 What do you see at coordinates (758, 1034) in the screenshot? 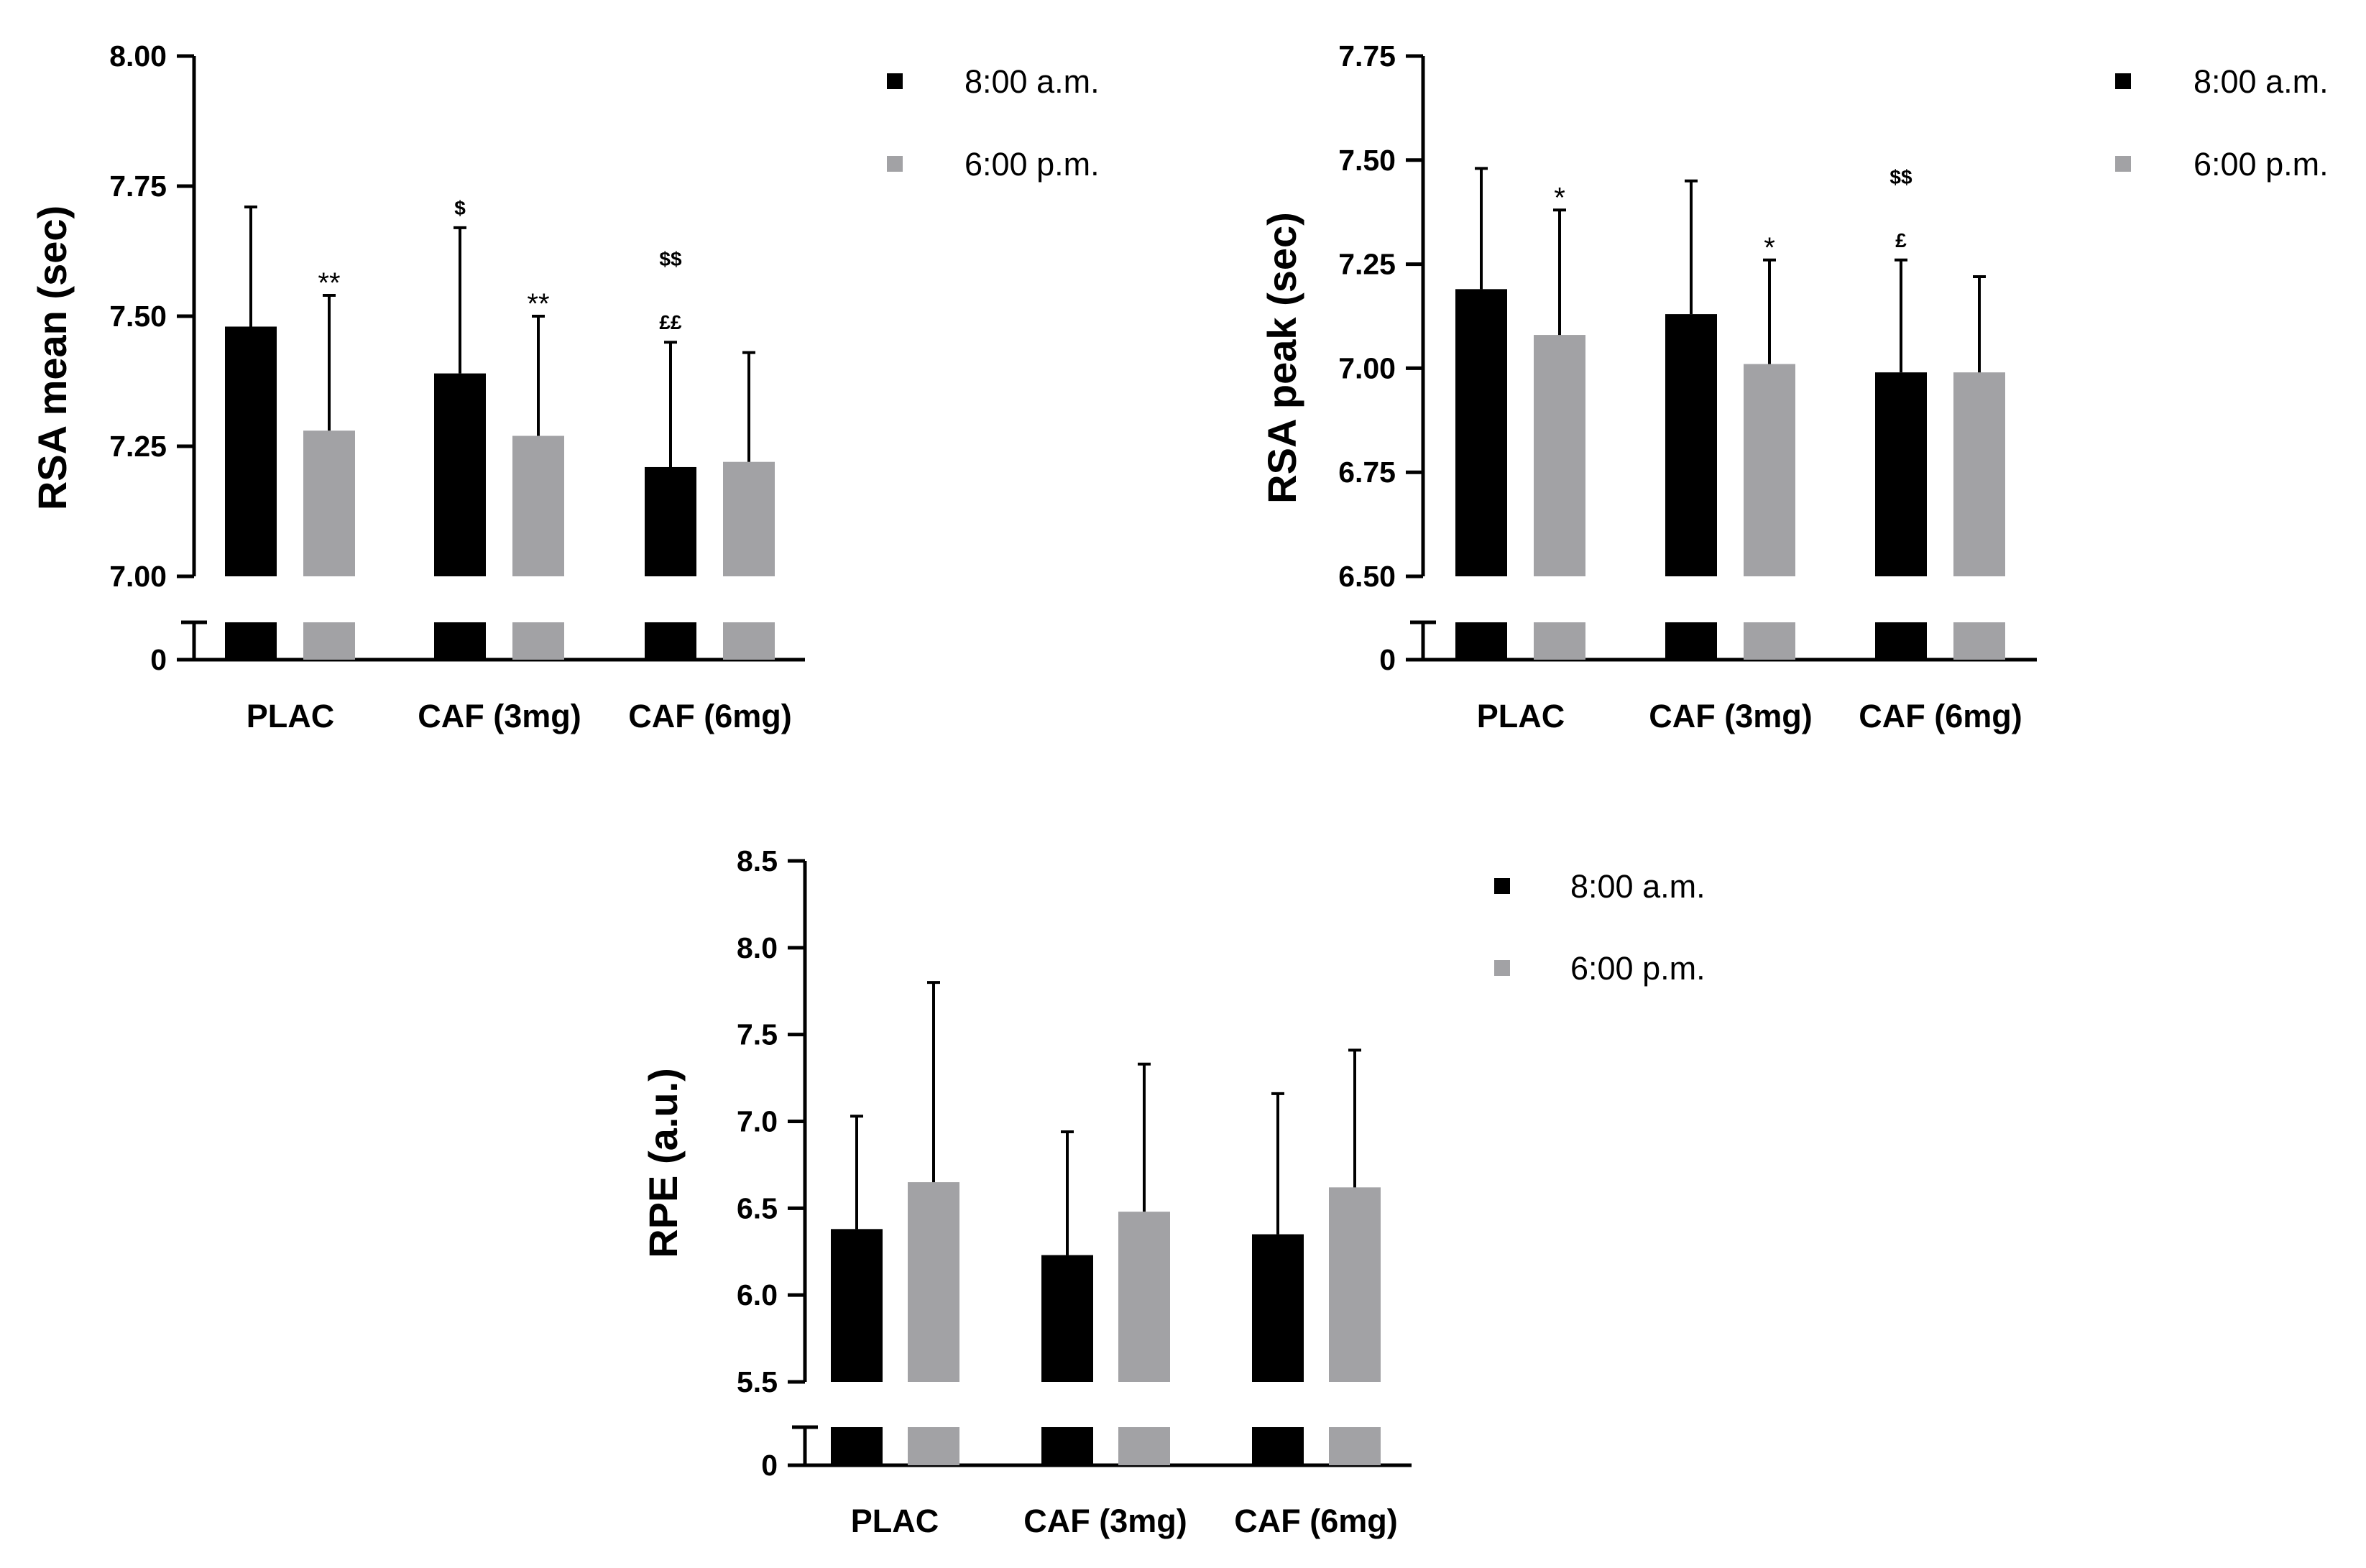
I see `y-tick-label: 7.5` at bounding box center [758, 1034].